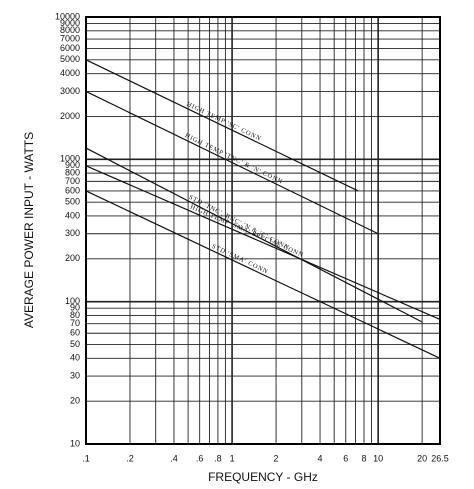  Describe the element at coordinates (70, 30) in the screenshot. I see `y-tick-label: 8000` at that location.